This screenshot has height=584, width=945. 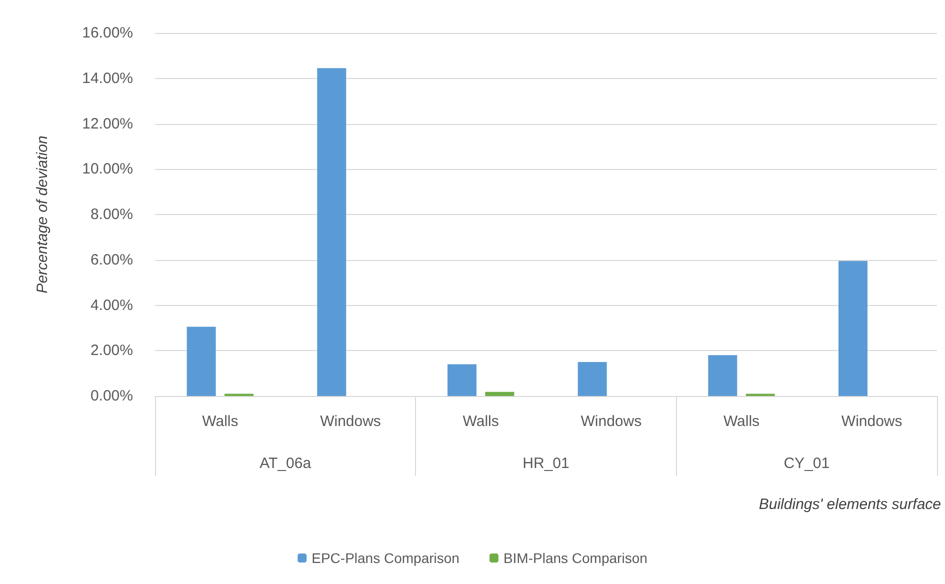 What do you see at coordinates (107, 78) in the screenshot?
I see `y-tick-label: 14.00%` at bounding box center [107, 78].